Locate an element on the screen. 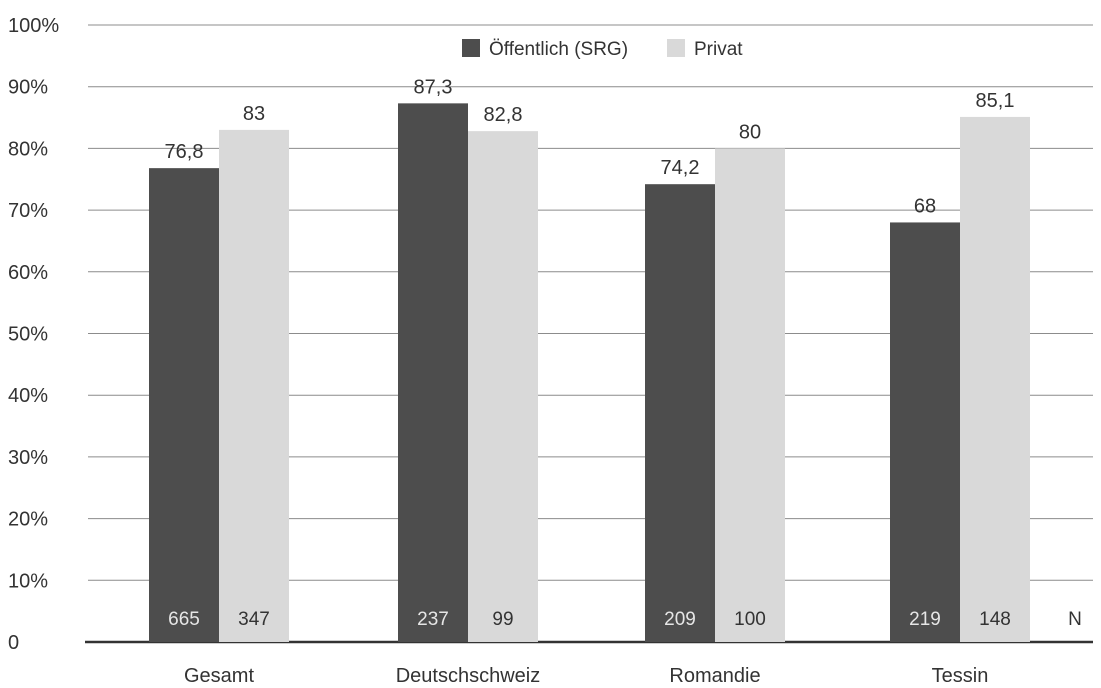 Image resolution: width=1101 pixels, height=688 pixels. x-tick-label: Gesamt is located at coordinates (219, 676).